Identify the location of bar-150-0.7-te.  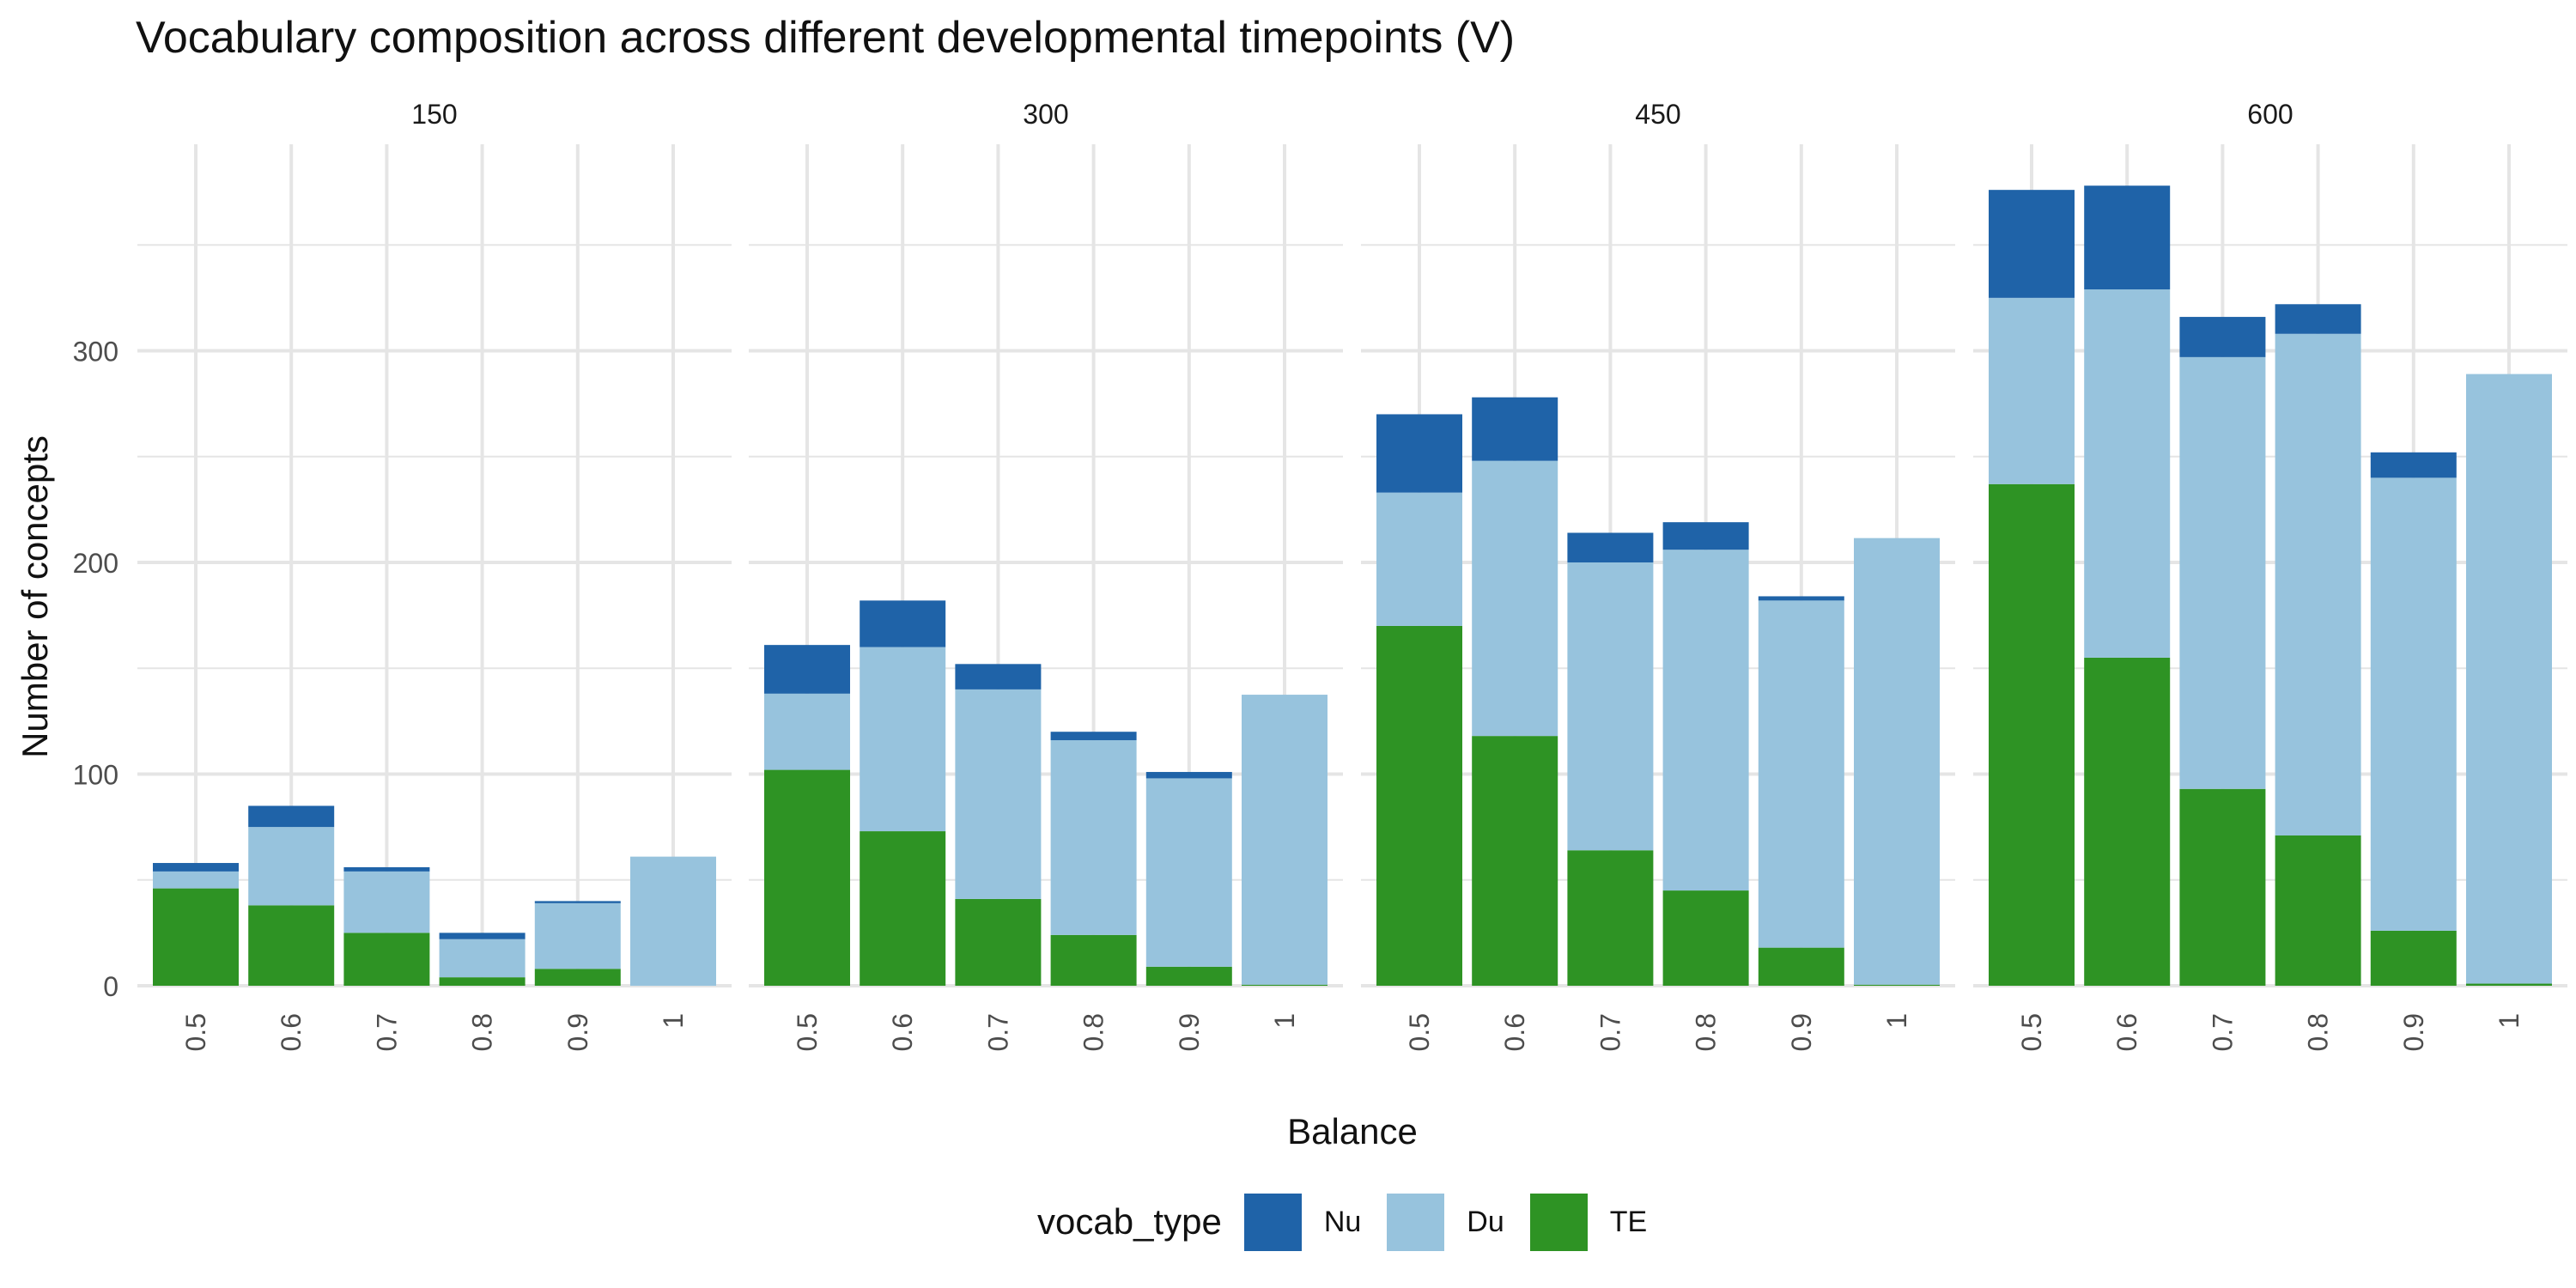
(387, 959).